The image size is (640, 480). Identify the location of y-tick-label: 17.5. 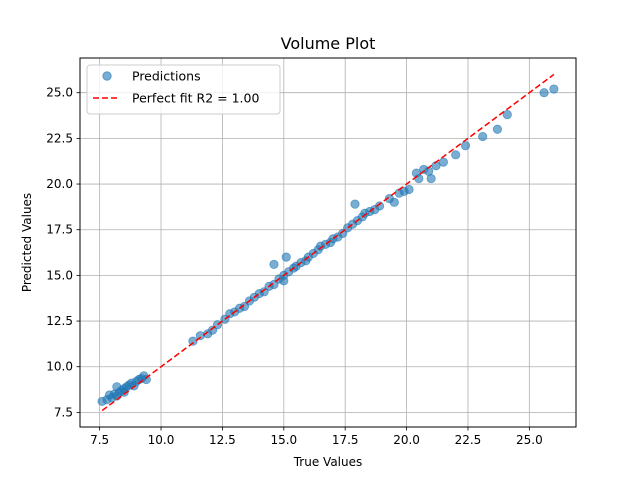
(59, 230).